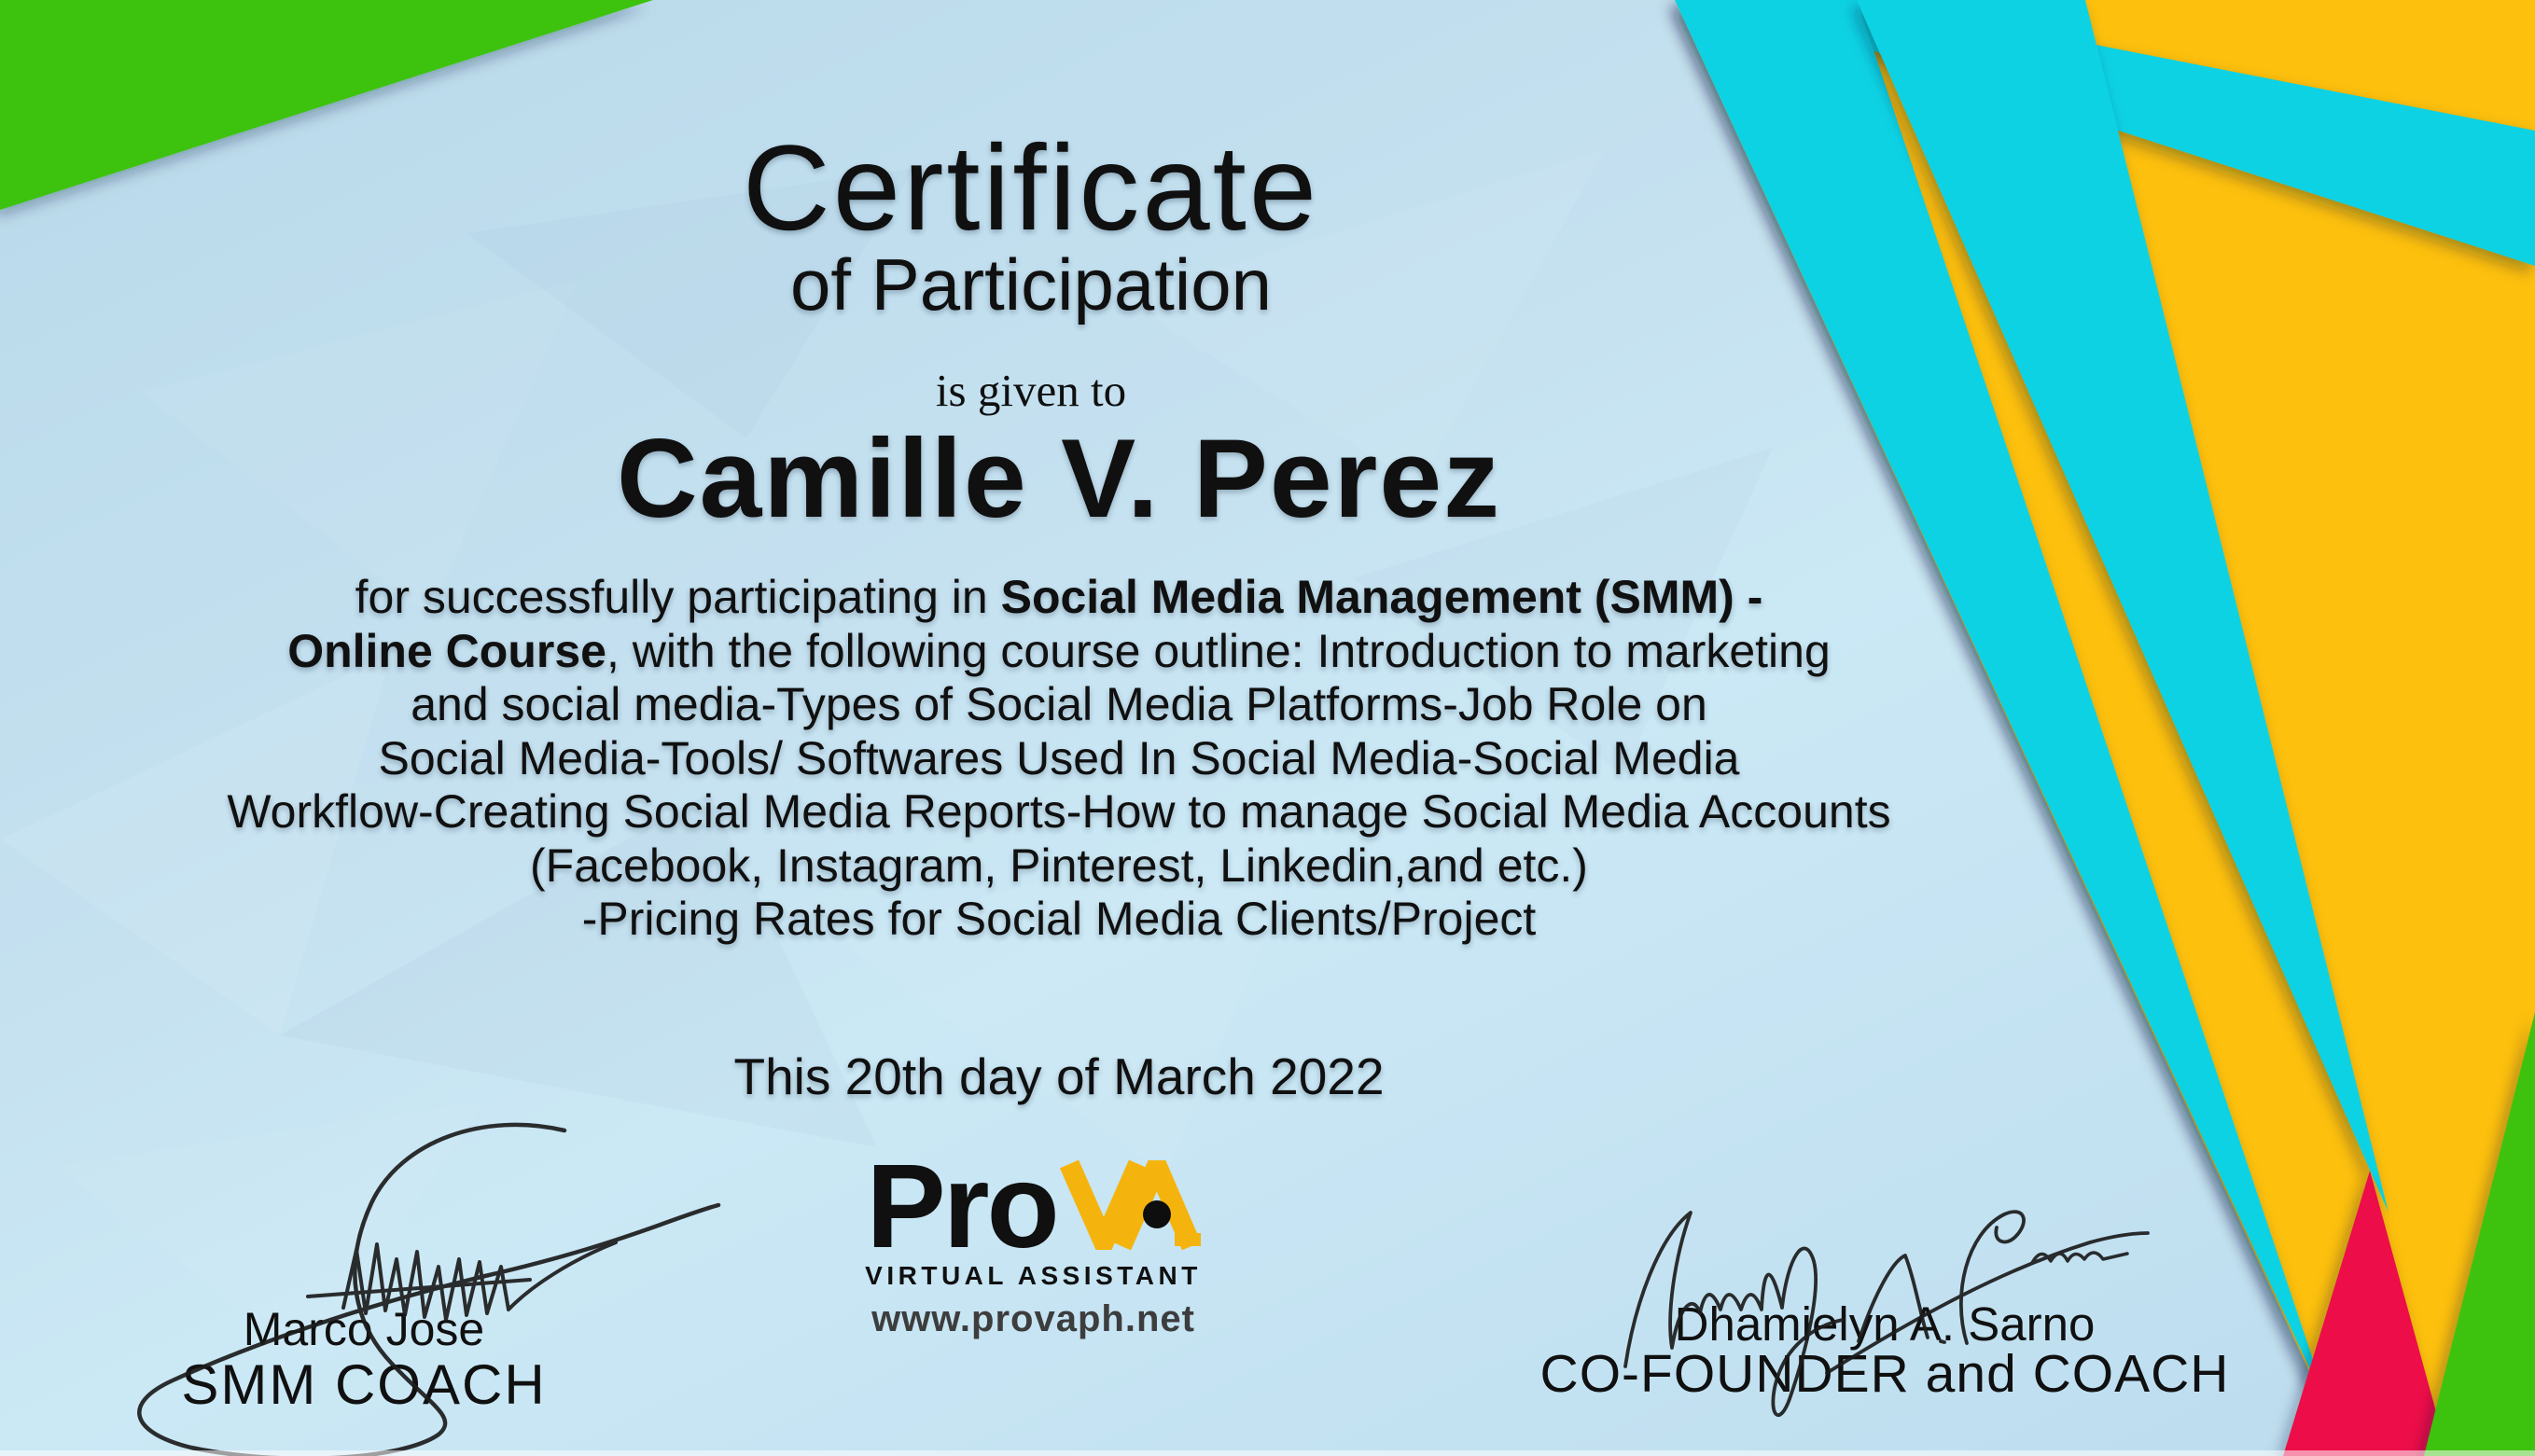 The height and width of the screenshot is (1456, 2535). Describe the element at coordinates (1033, 1275) in the screenshot. I see `prova-tagline: VIRTUAL ASSISTANT` at that location.